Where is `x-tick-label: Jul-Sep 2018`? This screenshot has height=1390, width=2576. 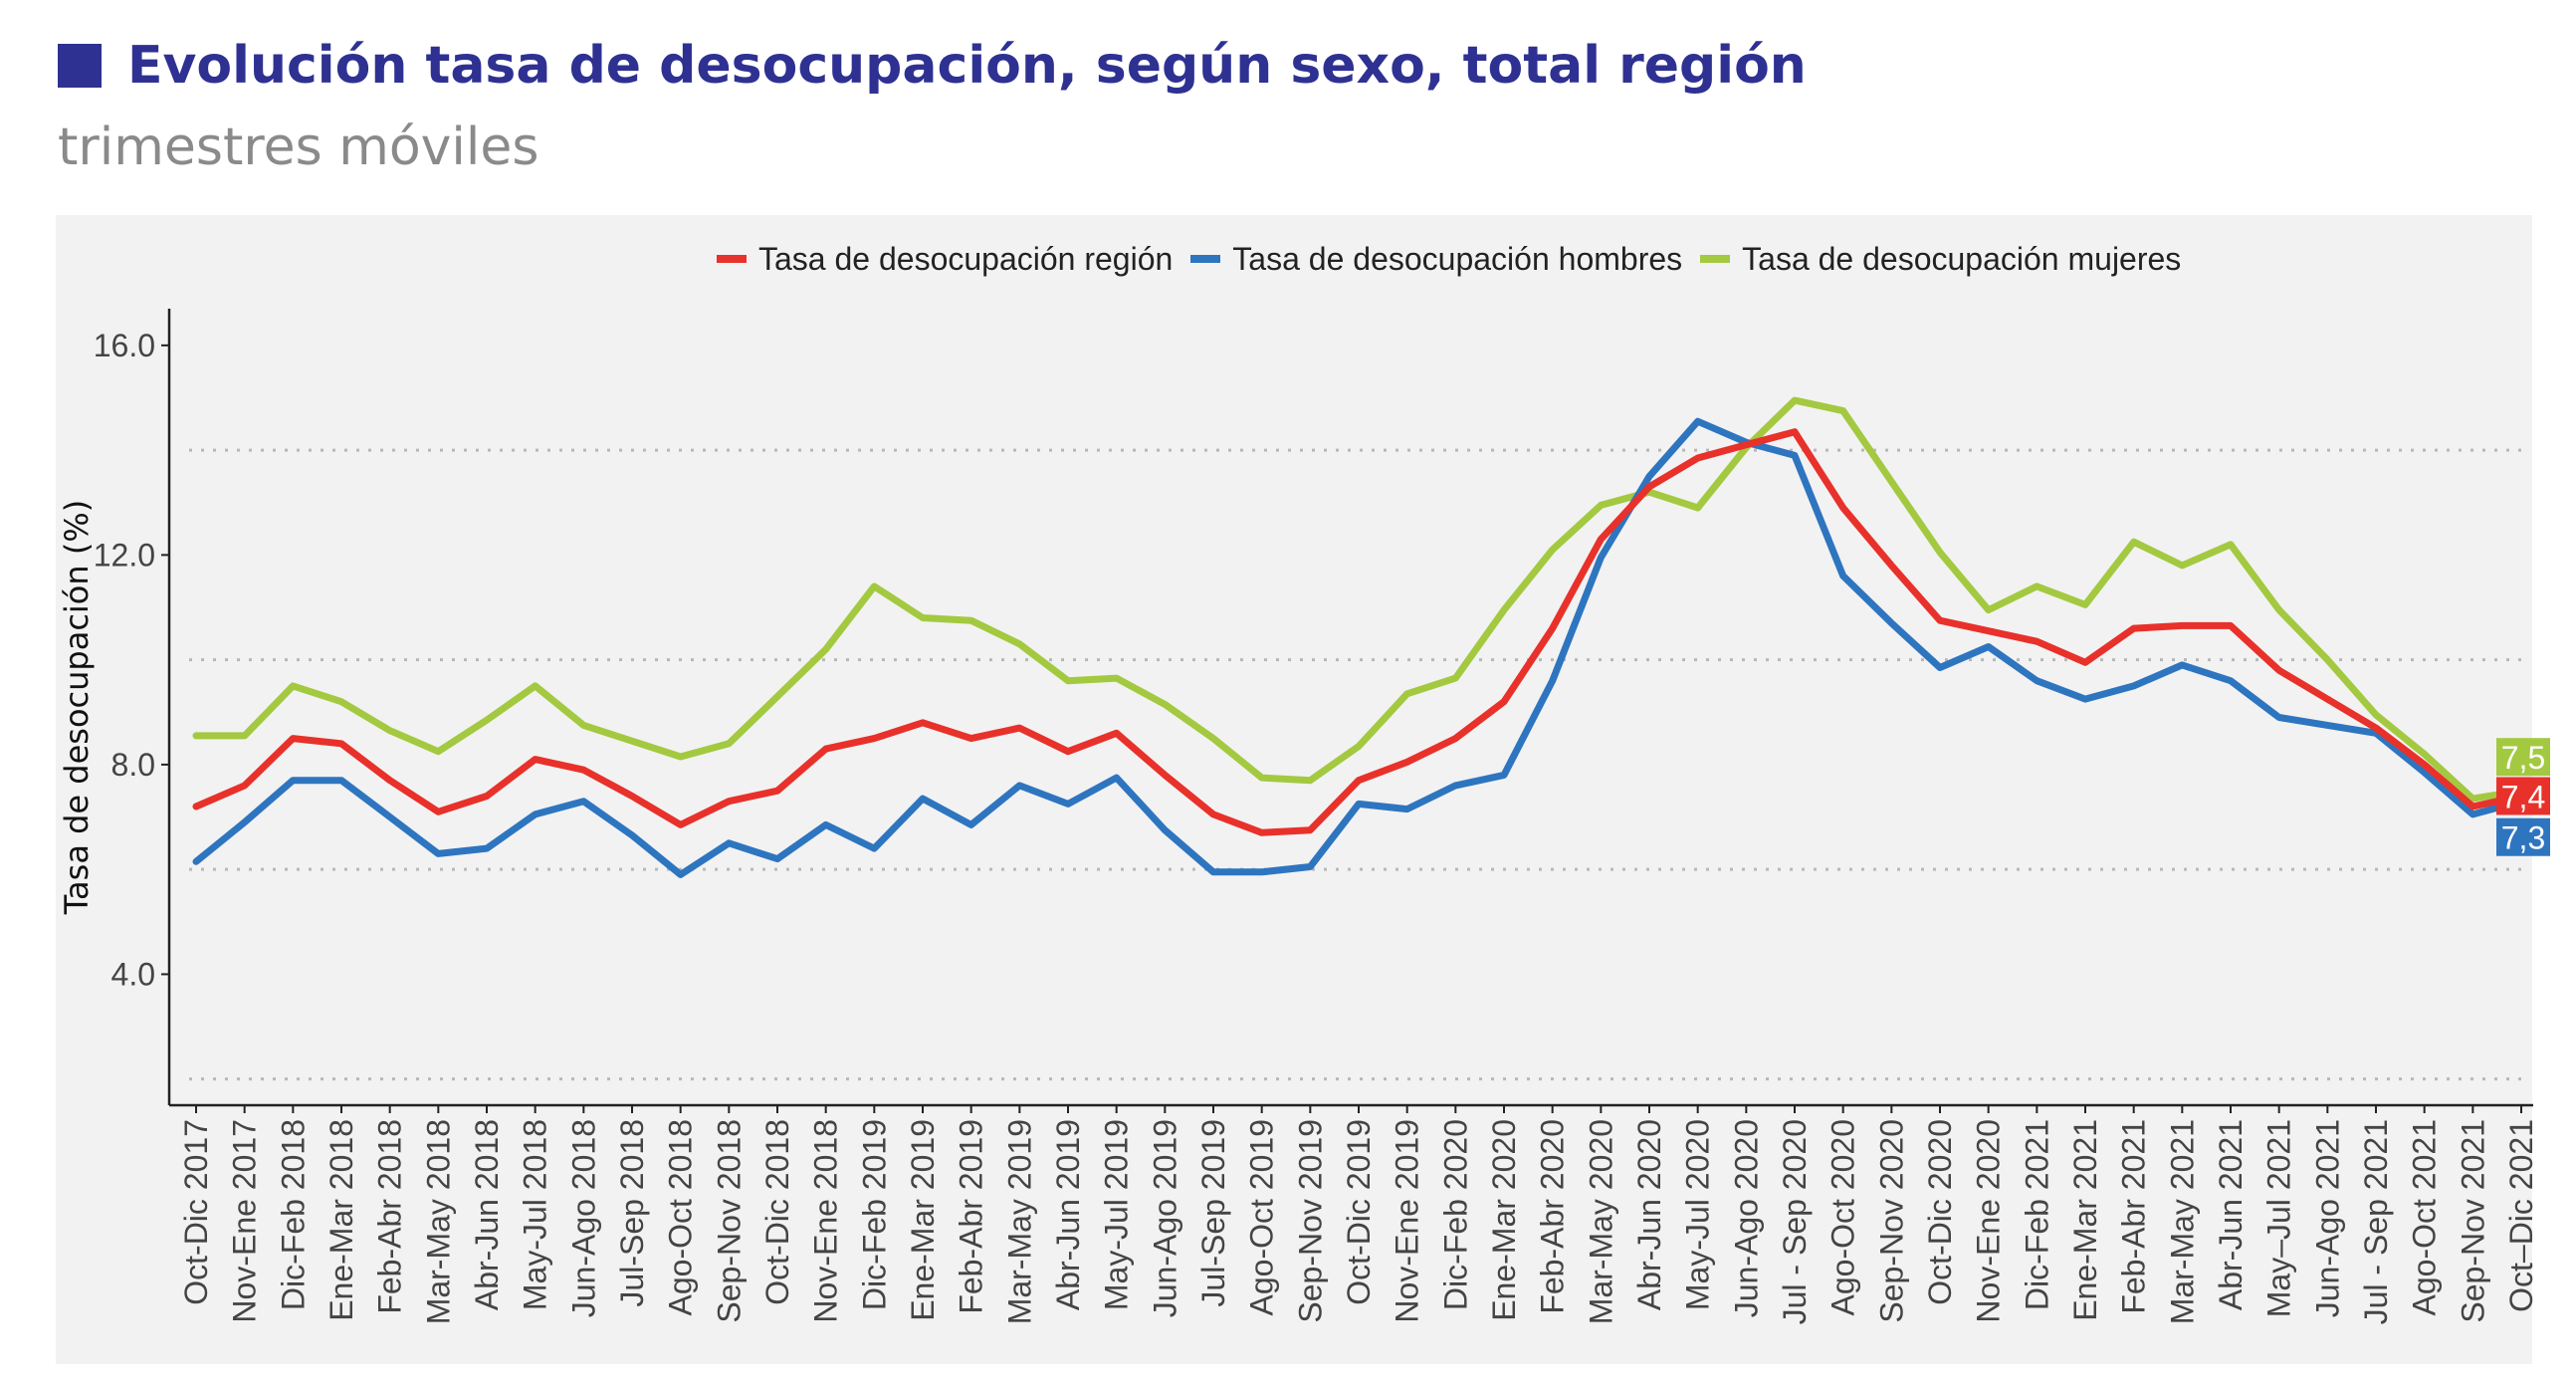 x-tick-label: Jul-Sep 2018 is located at coordinates (632, 1213).